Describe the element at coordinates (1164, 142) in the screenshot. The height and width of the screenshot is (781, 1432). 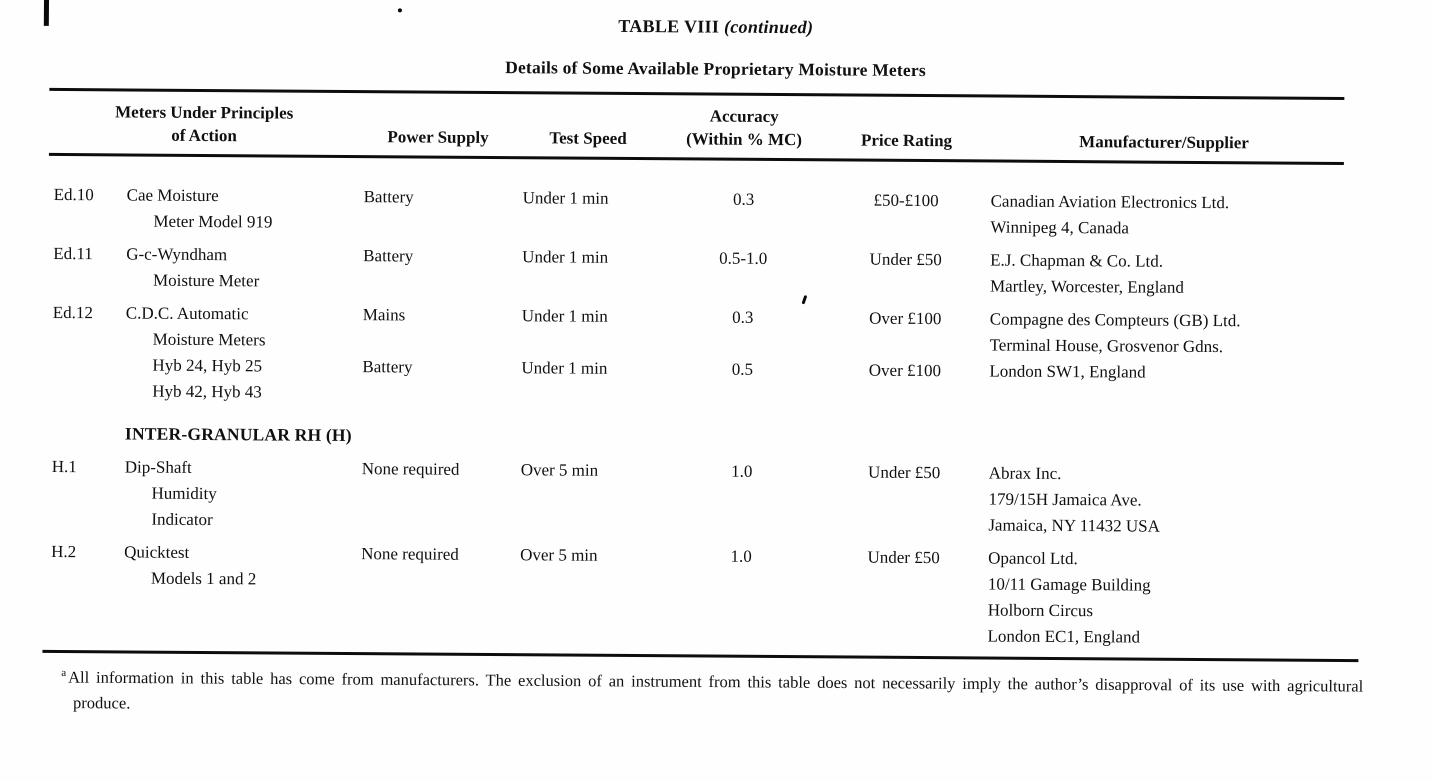
I see `header-manufacturer: Manufacturer/Supplier` at that location.